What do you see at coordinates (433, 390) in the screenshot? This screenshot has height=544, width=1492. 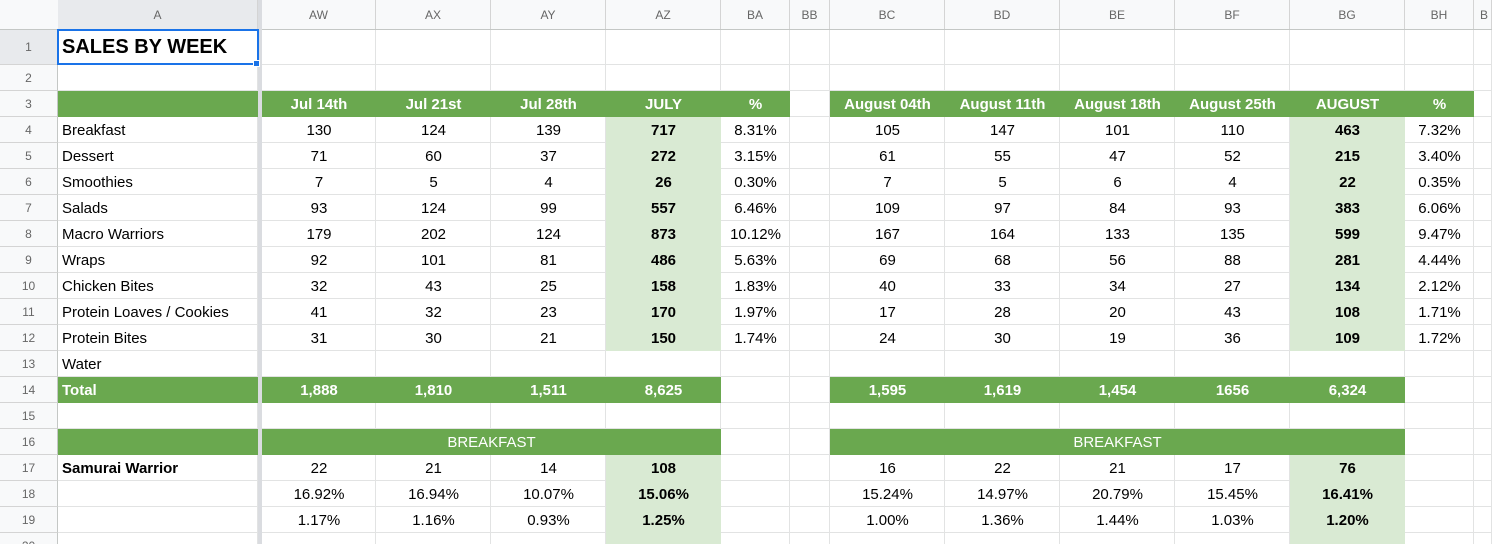 I see `total-value: 1,810` at bounding box center [433, 390].